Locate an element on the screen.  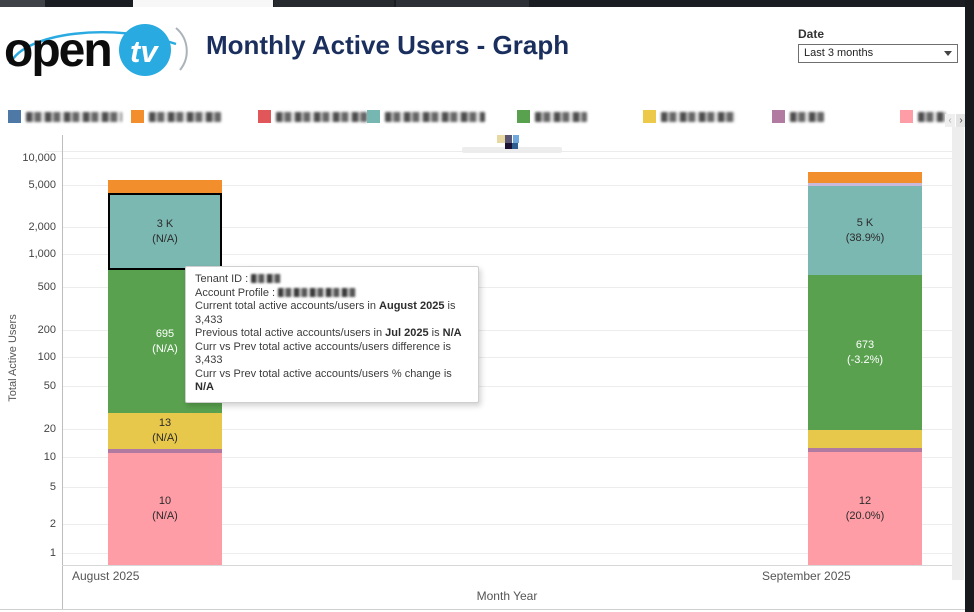
selection-scroll-band is located at coordinates (512, 150).